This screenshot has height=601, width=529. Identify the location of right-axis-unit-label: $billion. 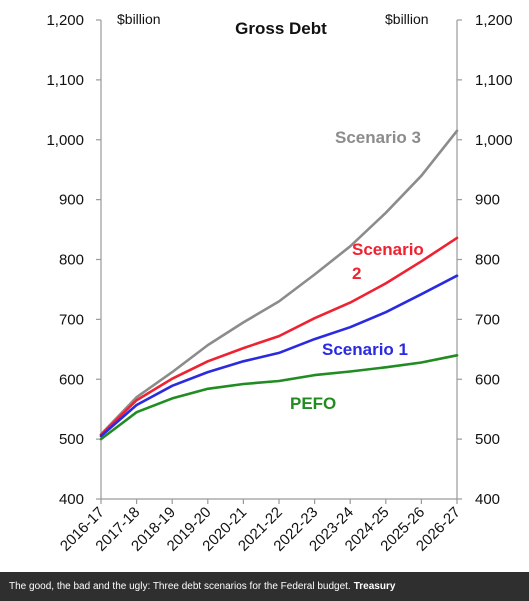
(407, 19).